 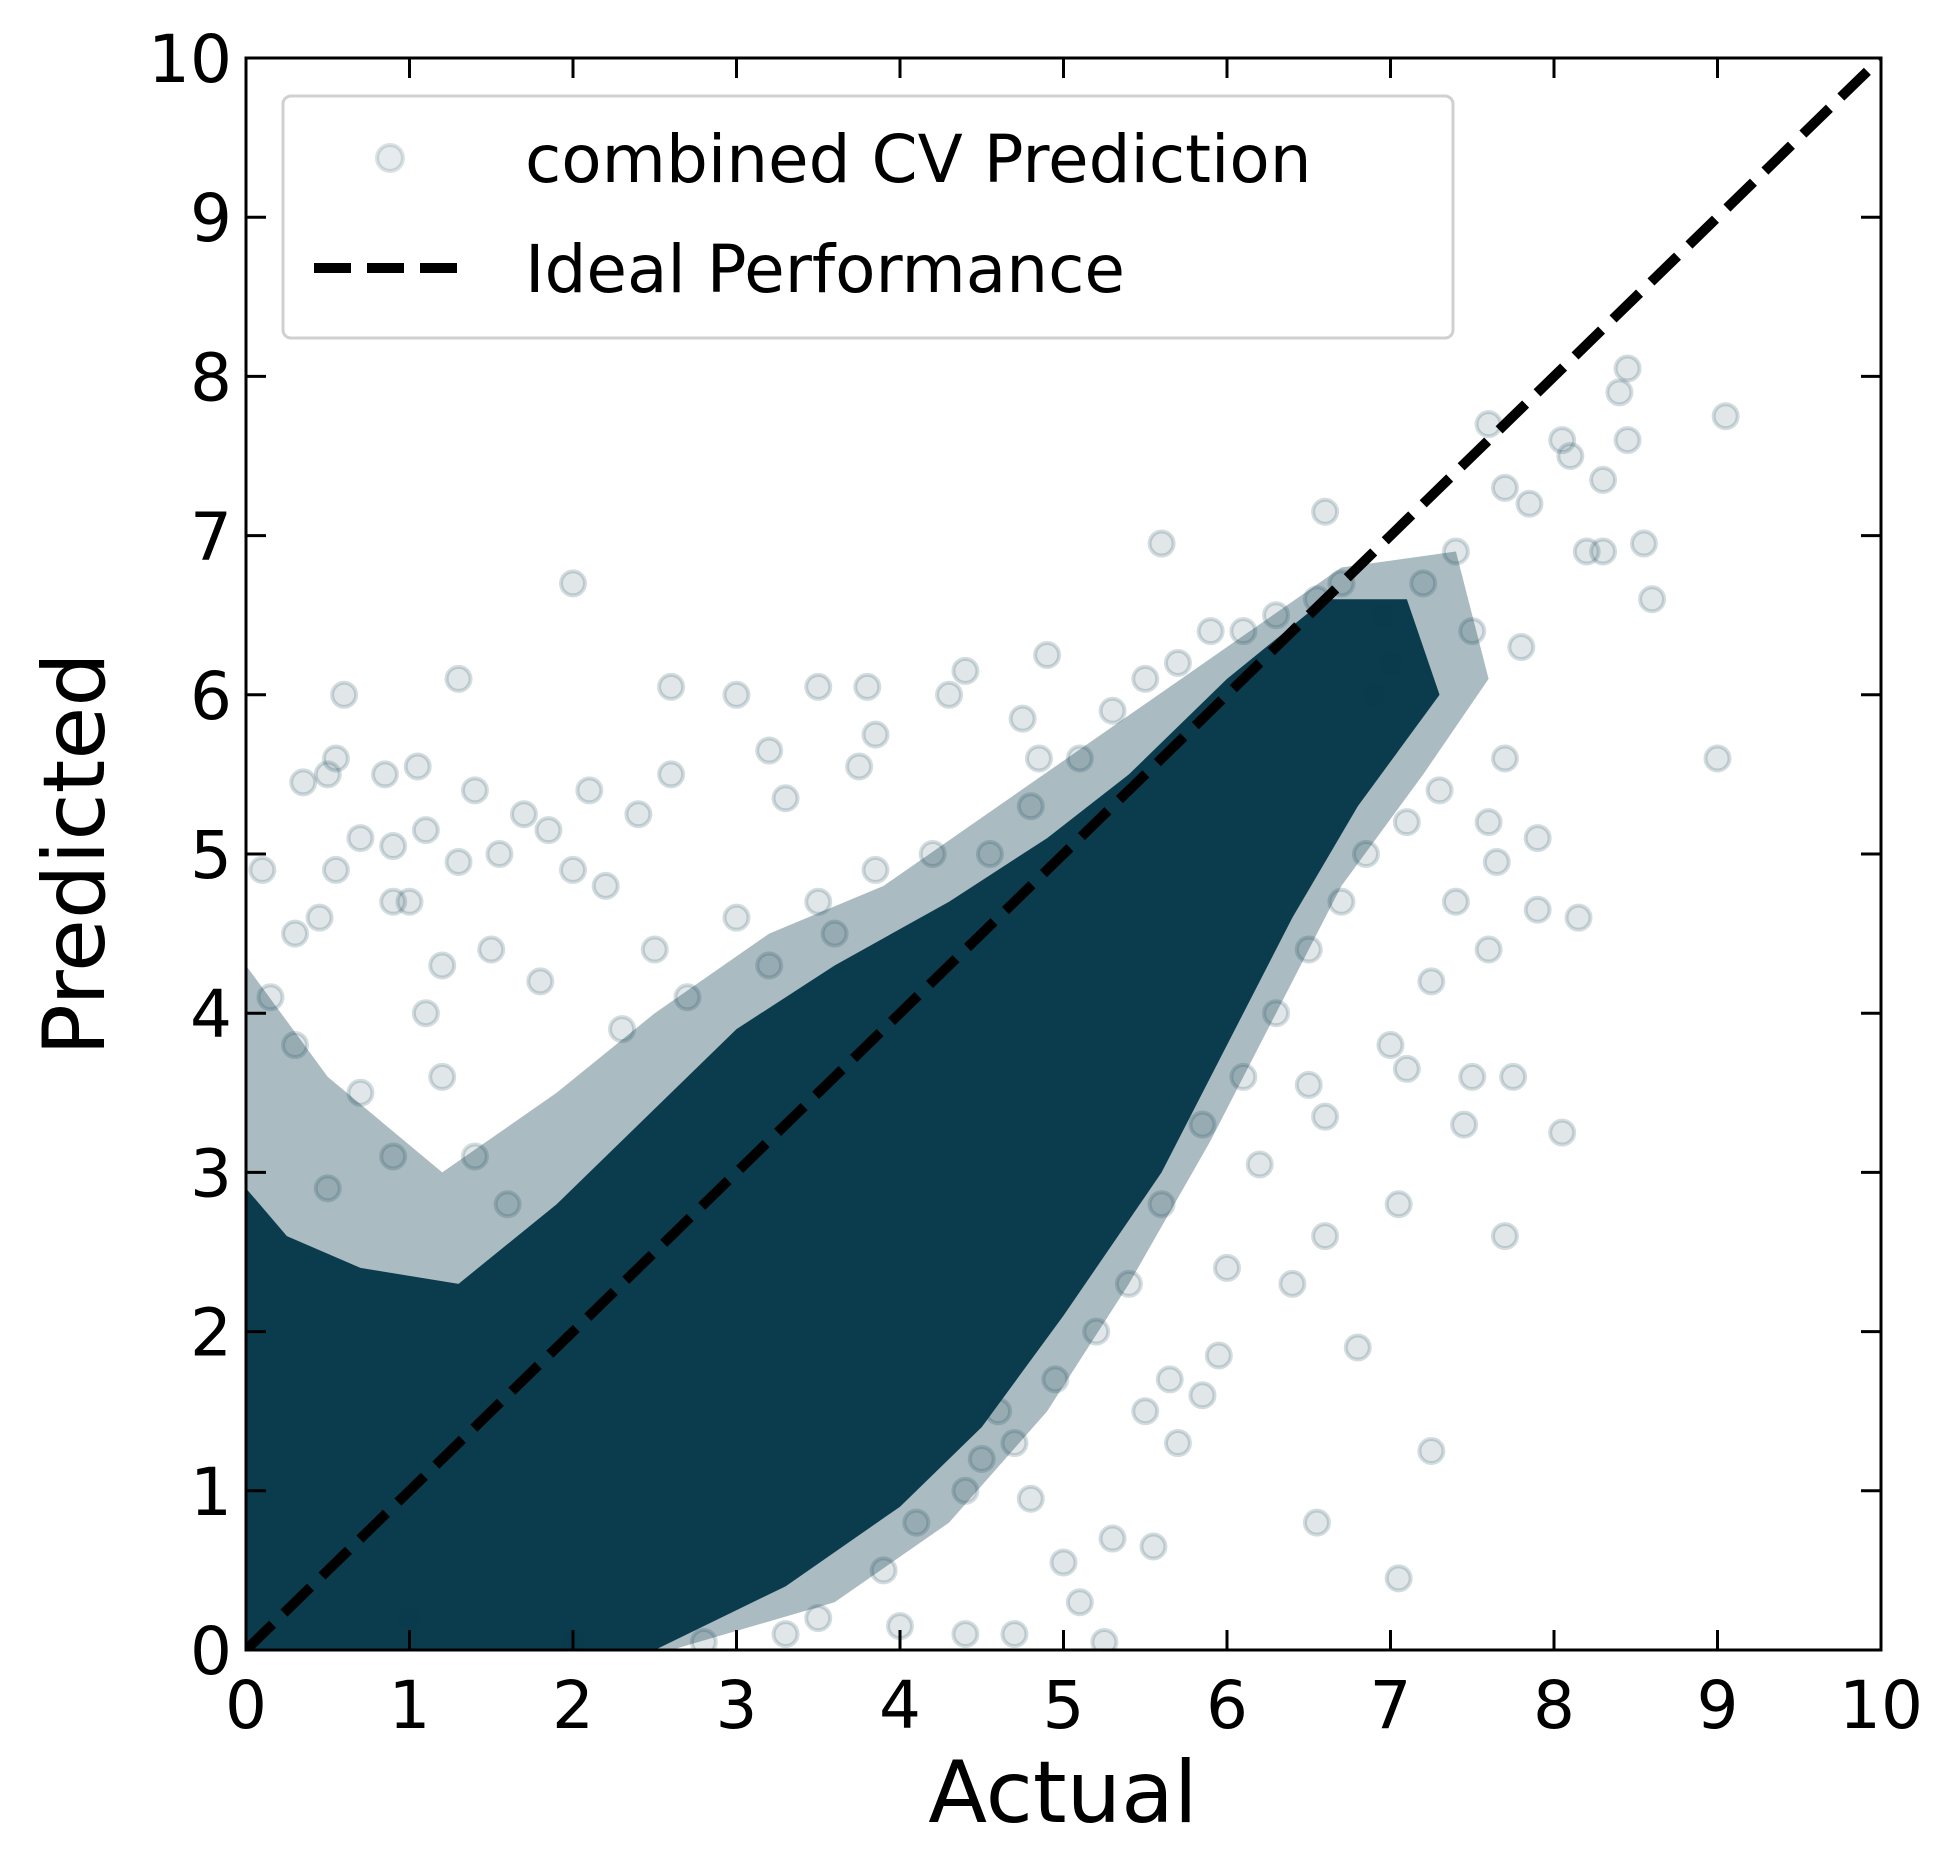 What do you see at coordinates (918, 159) in the screenshot?
I see `legend-label-scatter: combined CV Prediction` at bounding box center [918, 159].